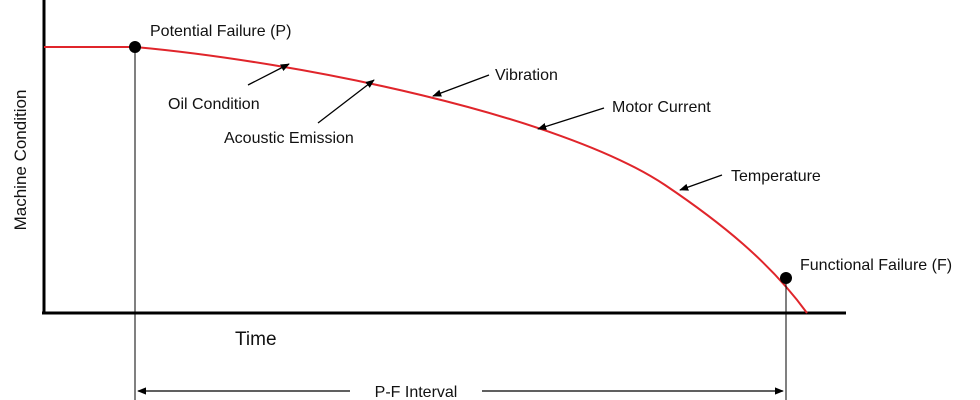 The width and height of the screenshot is (980, 400). Describe the element at coordinates (268, 74) in the screenshot. I see `oil-condition-arrow` at that location.